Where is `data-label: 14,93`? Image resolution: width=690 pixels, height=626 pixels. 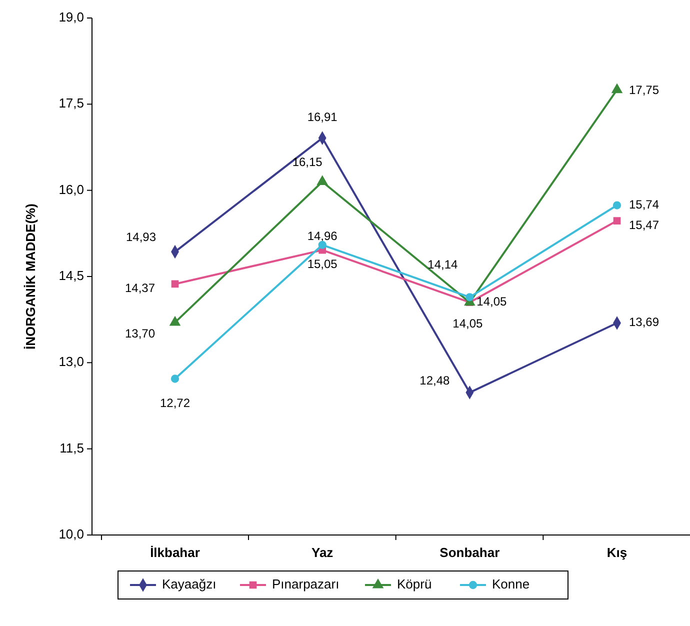 data-label: 14,93 is located at coordinates (141, 237).